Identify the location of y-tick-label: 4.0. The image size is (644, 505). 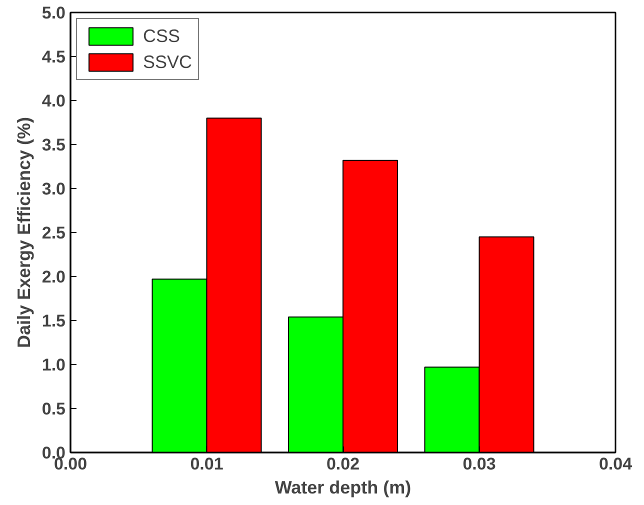
(54, 101).